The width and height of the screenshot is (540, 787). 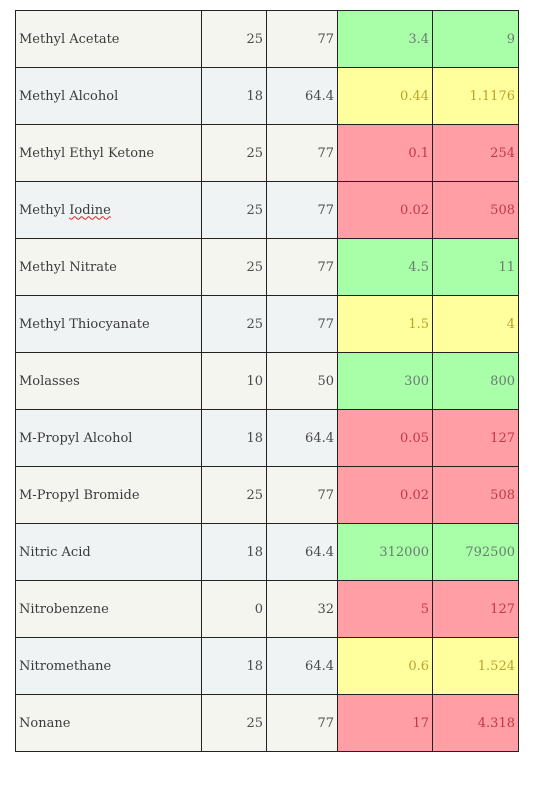 I want to click on value-cell-primary: 0.6, so click(x=385, y=666).